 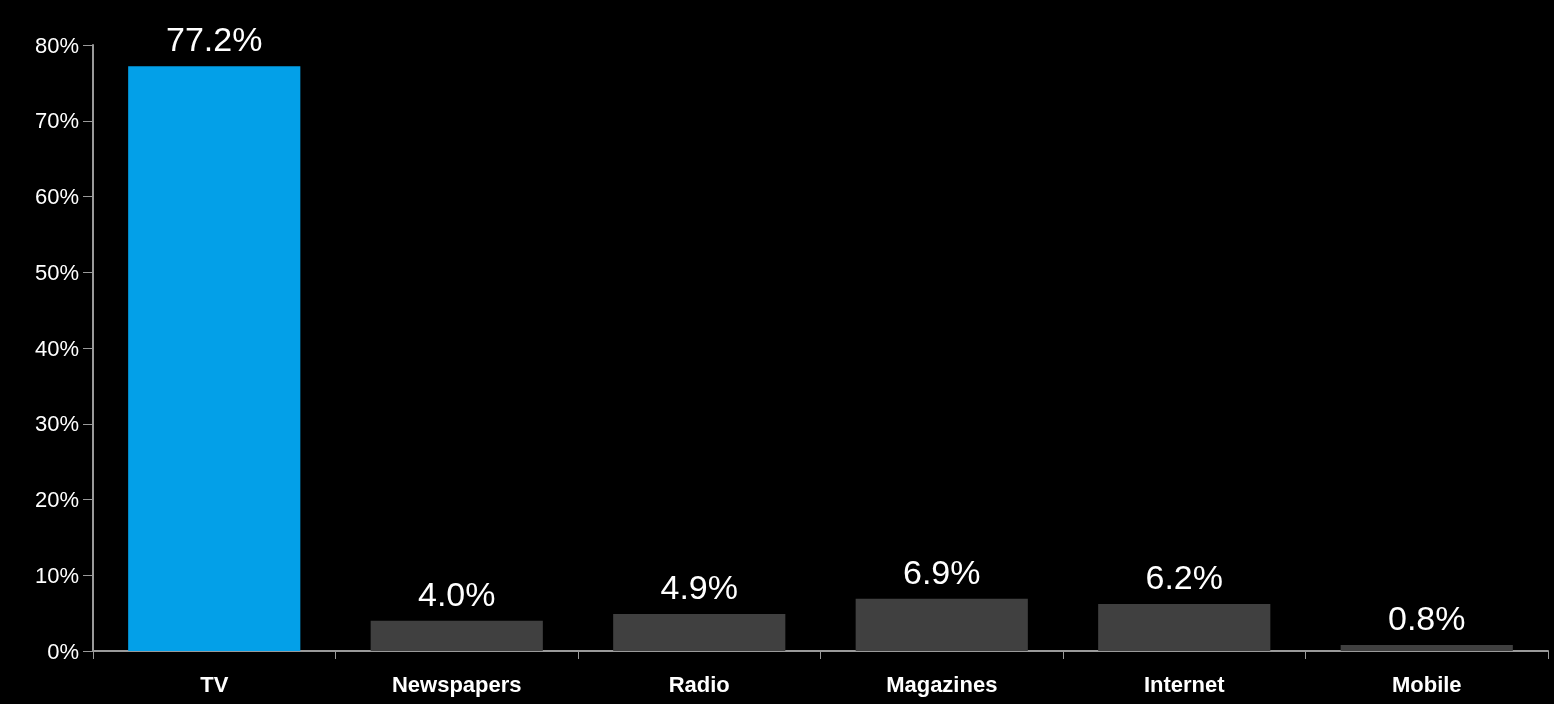 What do you see at coordinates (56, 499) in the screenshot?
I see `y-tick-label: 20%` at bounding box center [56, 499].